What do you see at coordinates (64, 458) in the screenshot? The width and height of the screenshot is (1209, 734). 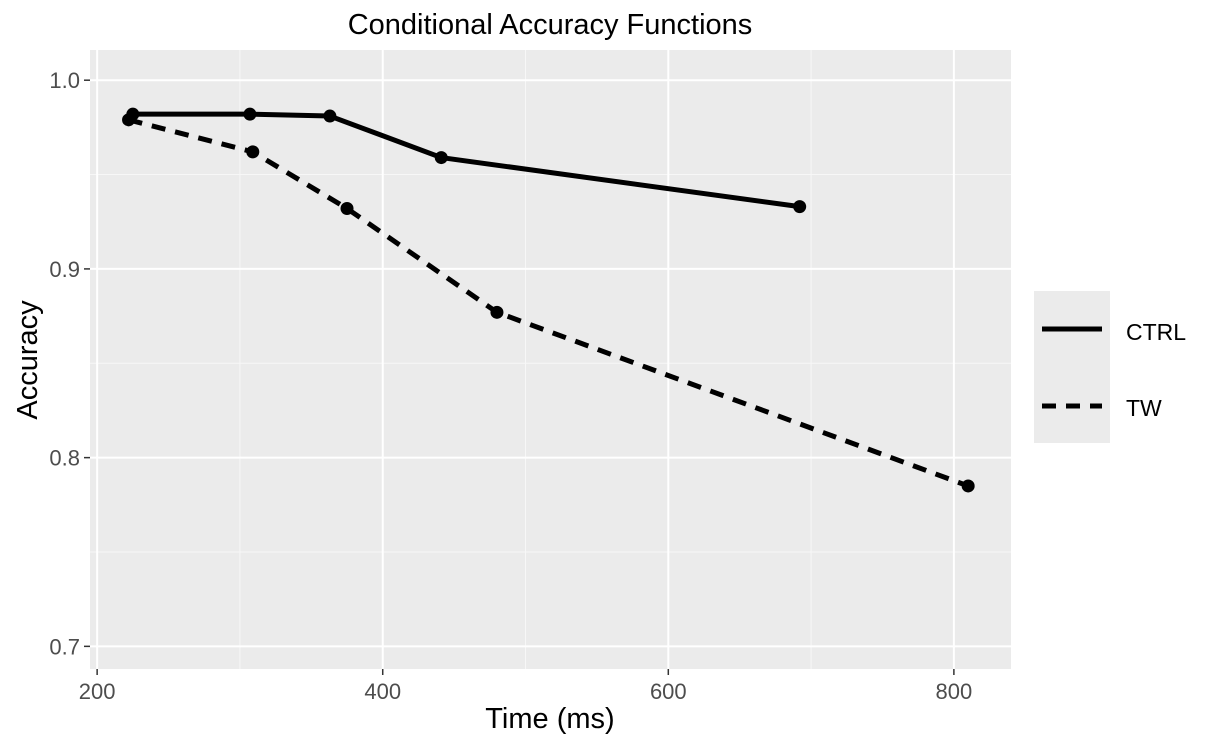 I see `y-tick-label: 0.8` at bounding box center [64, 458].